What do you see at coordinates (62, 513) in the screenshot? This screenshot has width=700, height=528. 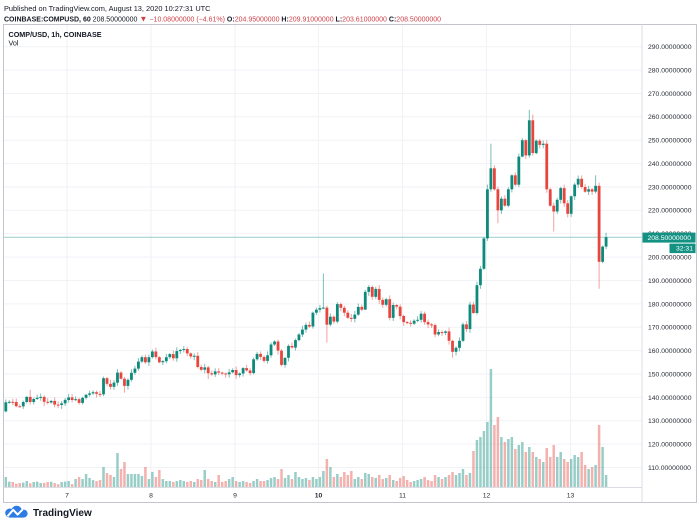 I see `svg-text: TradingView` at bounding box center [62, 513].